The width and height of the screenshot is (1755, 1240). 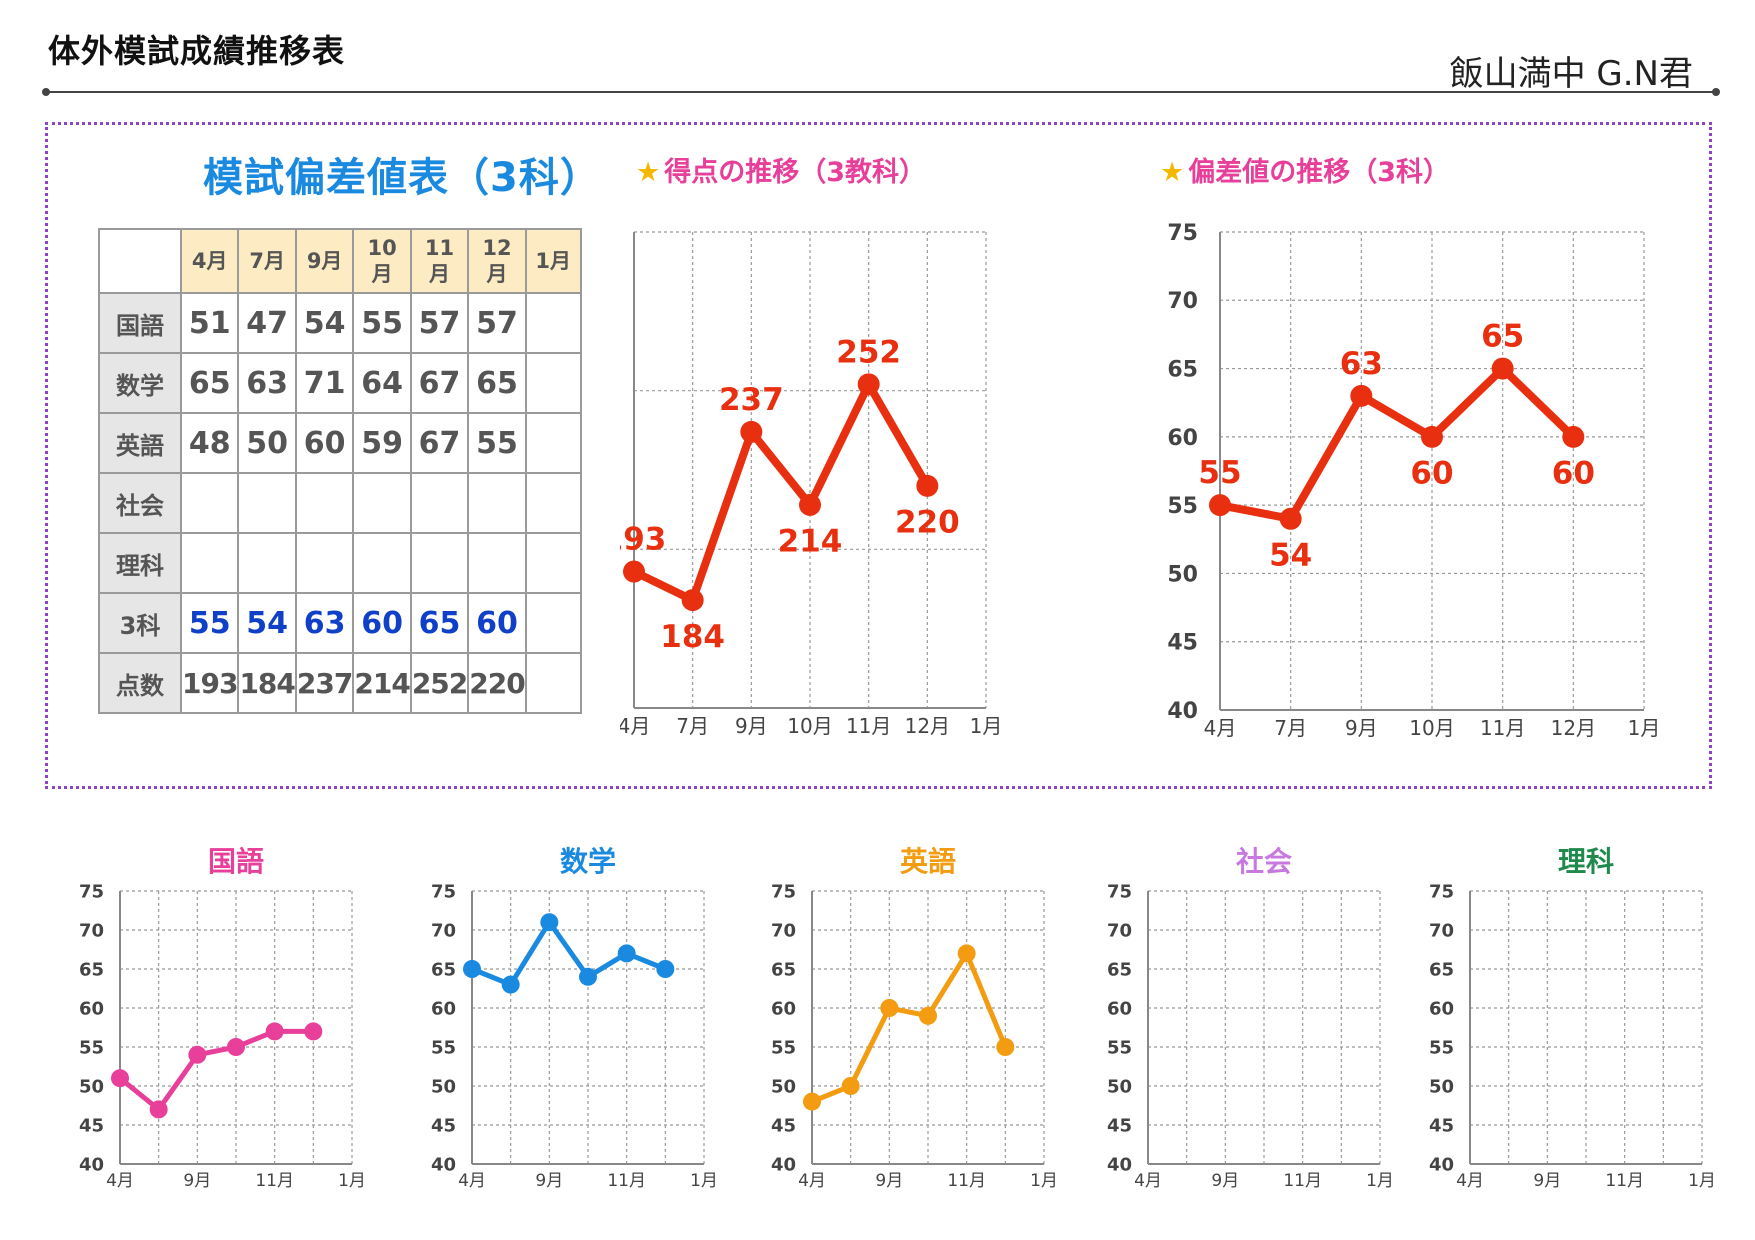 I want to click on month-header: 7月, so click(x=267, y=261).